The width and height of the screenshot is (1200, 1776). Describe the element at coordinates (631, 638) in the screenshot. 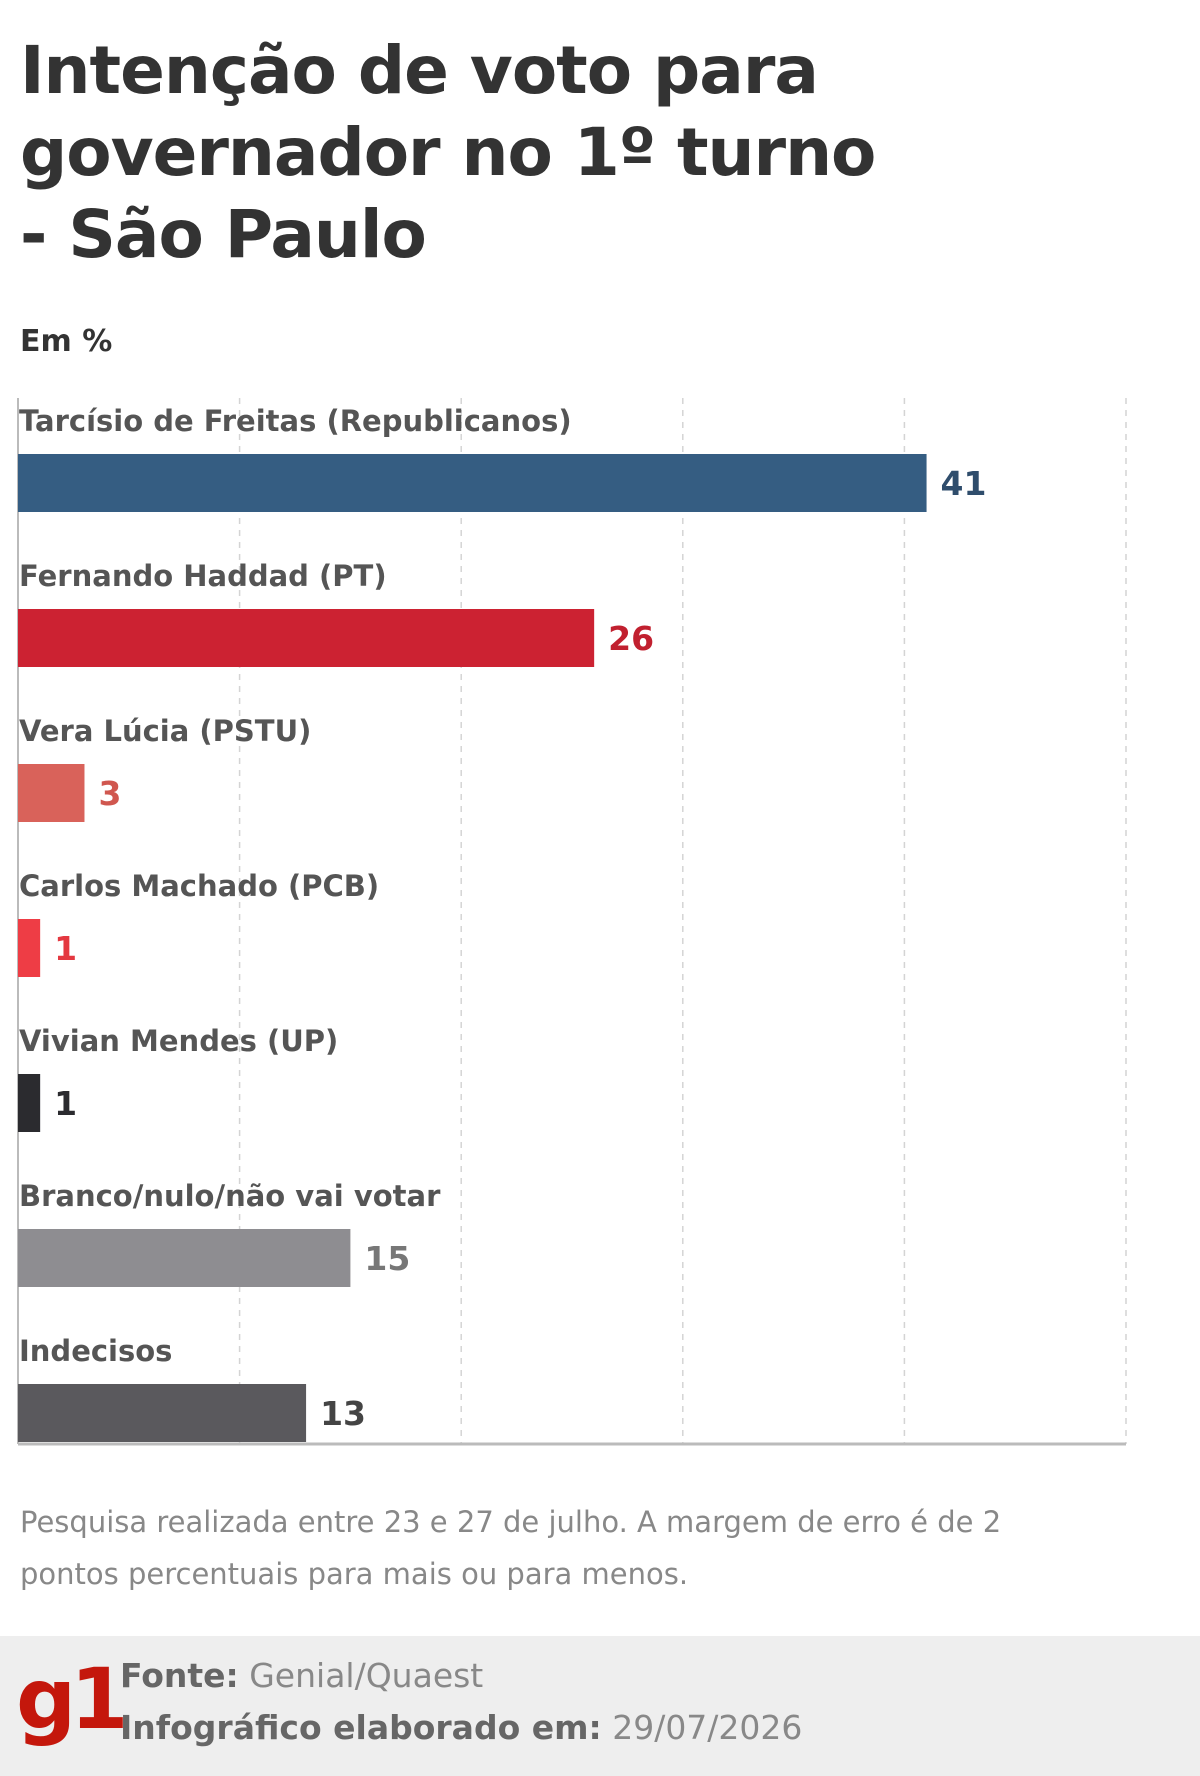

I see `value-label: 26` at that location.